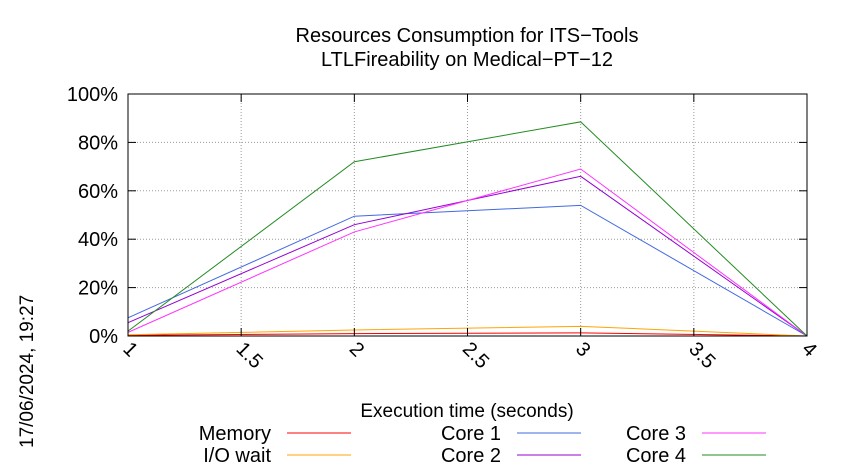 Image resolution: width=850 pixels, height=475 pixels. What do you see at coordinates (467, 60) in the screenshot?
I see `chart-subtitle: LTLFireability on Medical−PT−12` at bounding box center [467, 60].